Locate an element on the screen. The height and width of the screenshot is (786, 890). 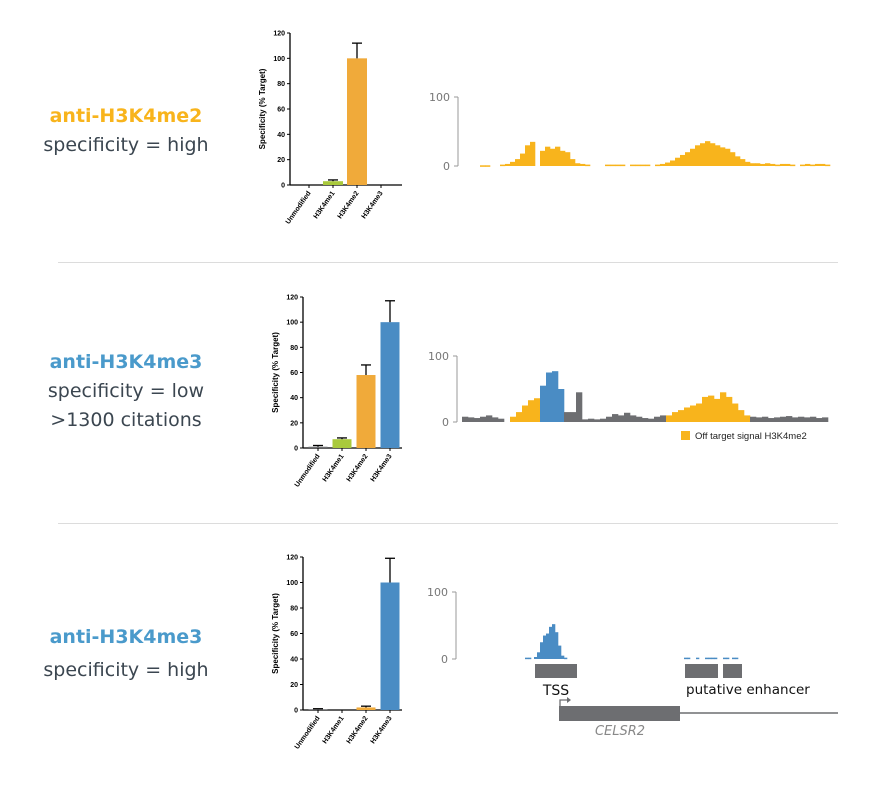
x-tick-label: H3K4me1 is located at coordinates (334, 730).